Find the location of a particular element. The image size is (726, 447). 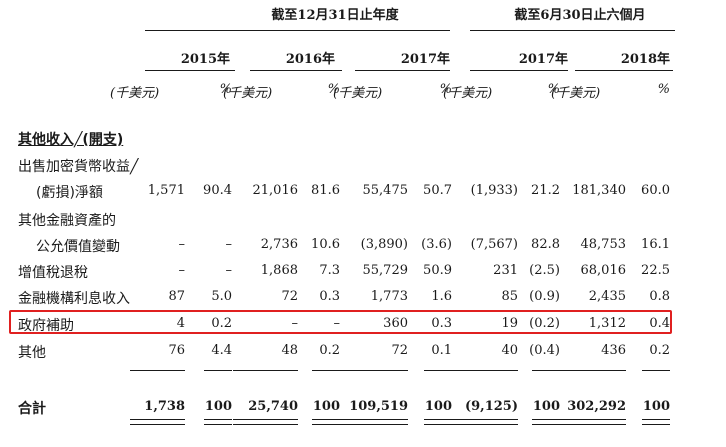

table-cell: 55,729 is located at coordinates (385, 270).